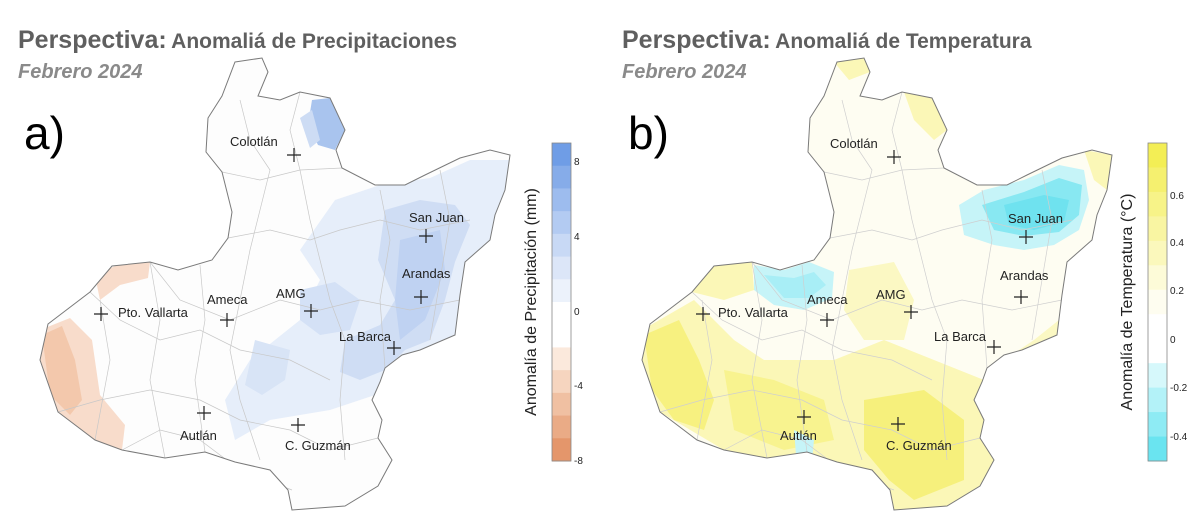 This screenshot has height=527, width=1200. I want to click on colorbar-tick: 0.4, so click(1177, 243).